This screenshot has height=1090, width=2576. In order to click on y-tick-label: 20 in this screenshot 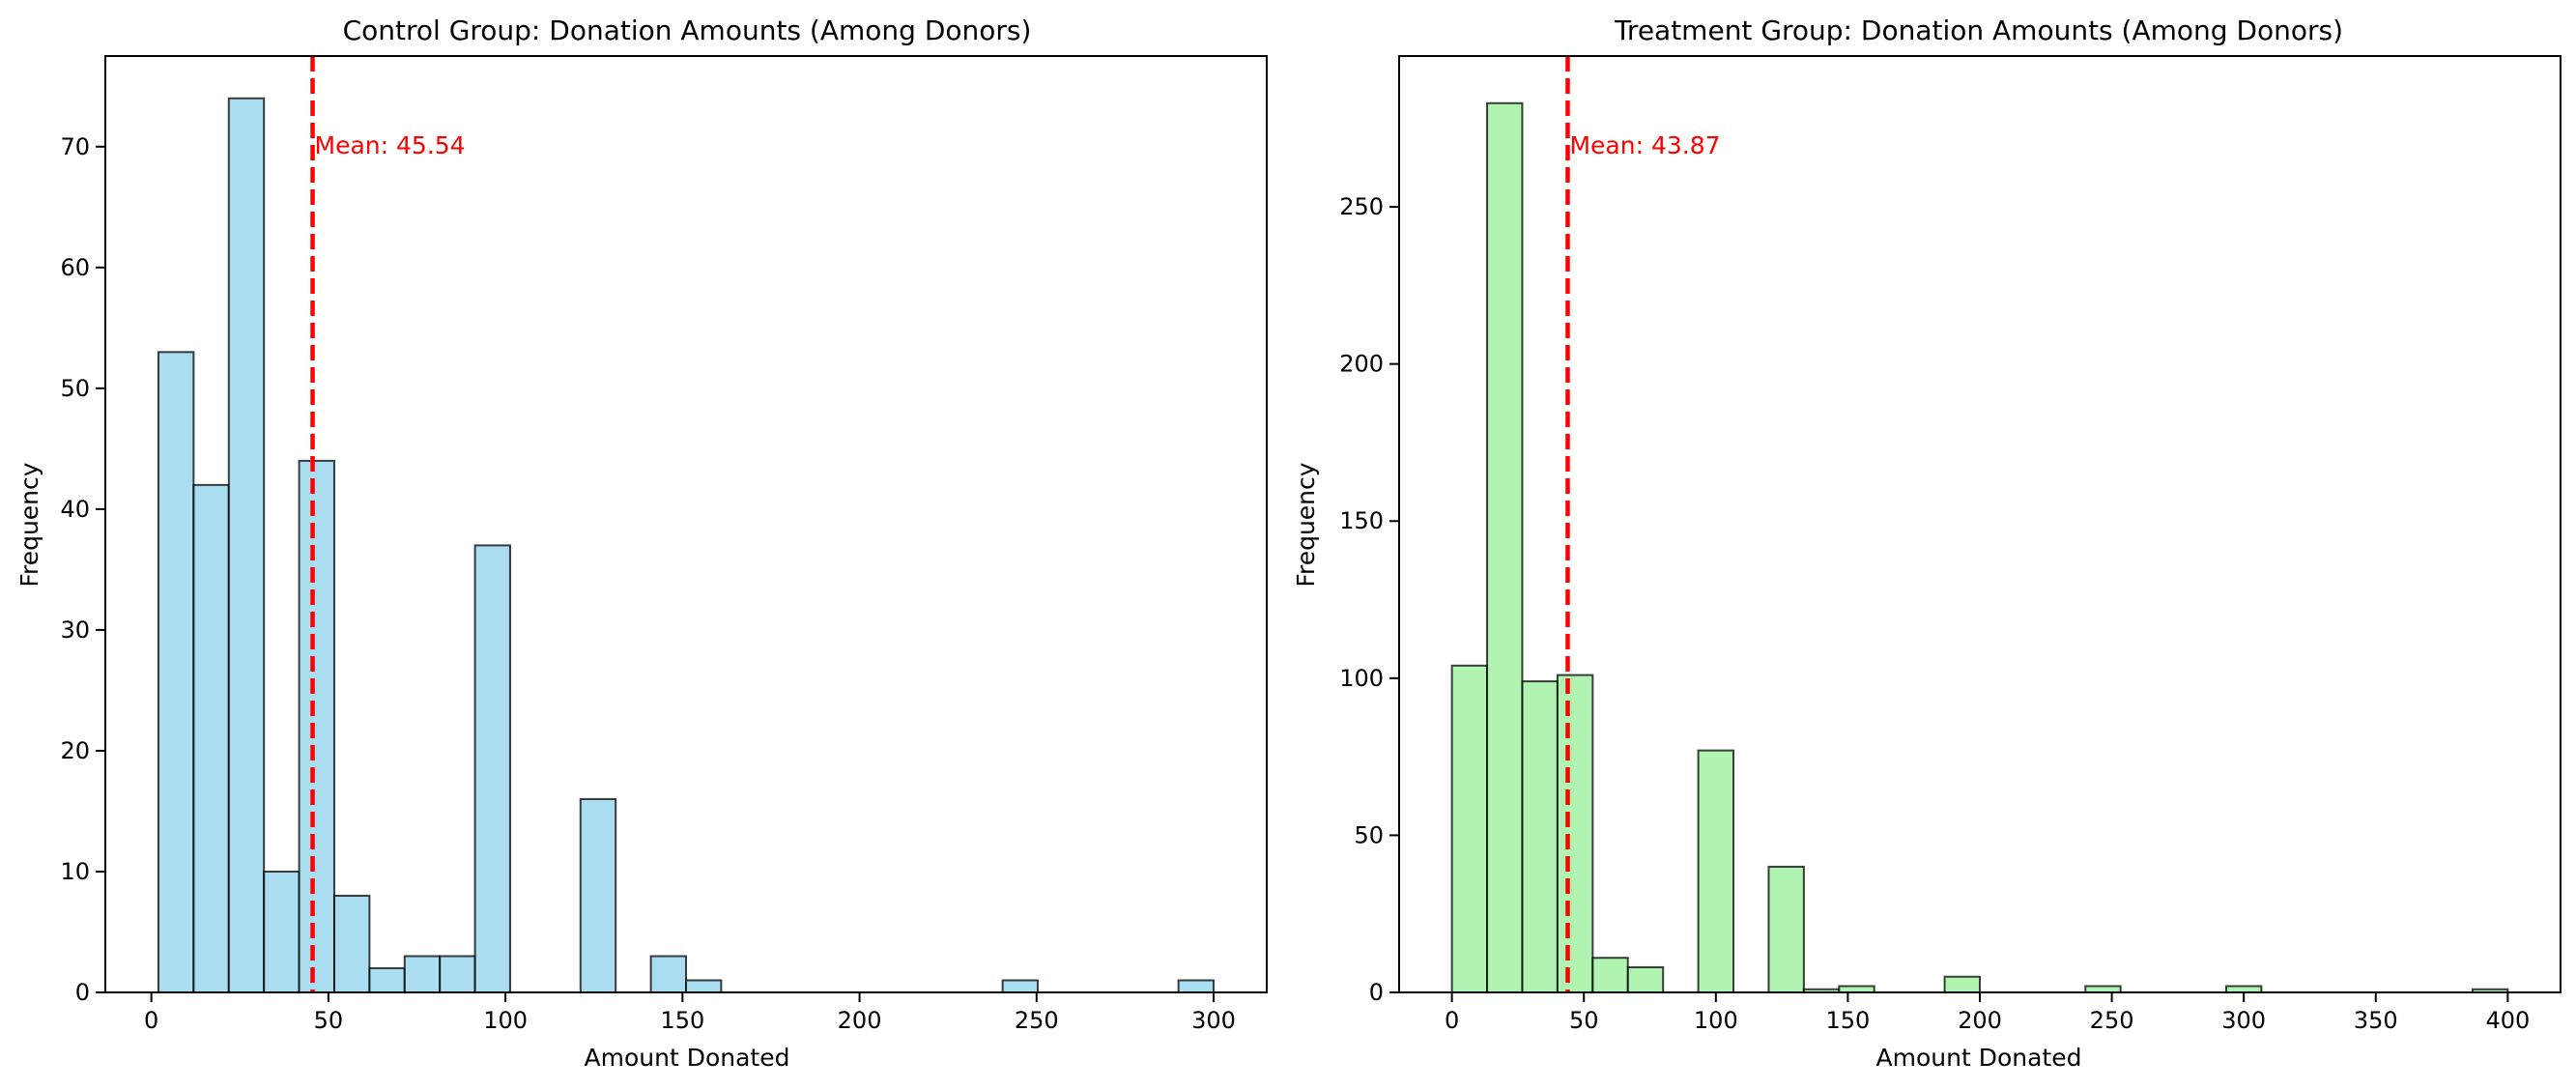, I will do `click(75, 750)`.